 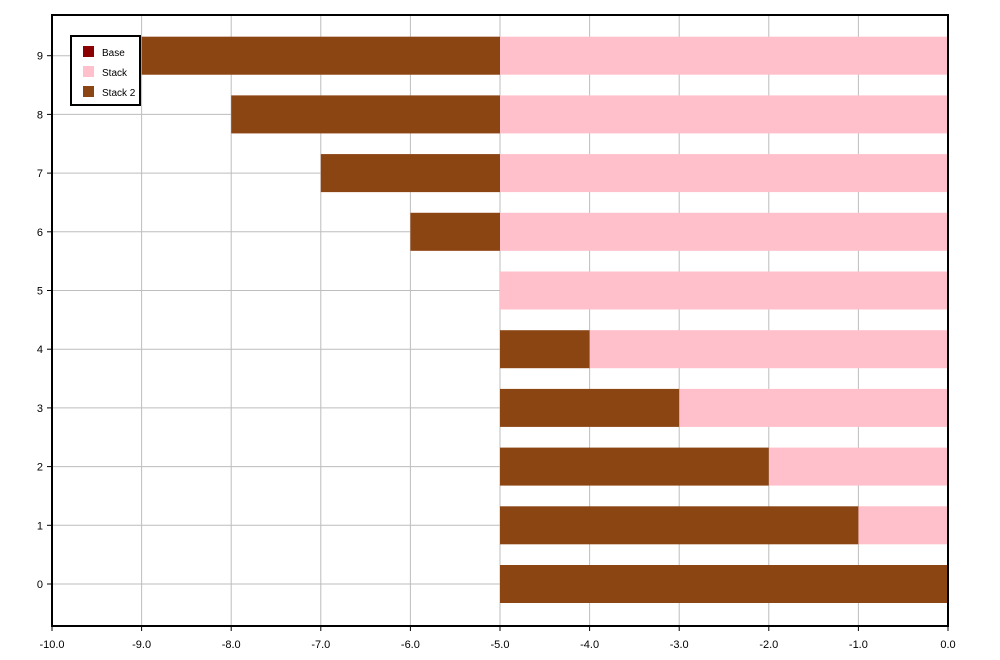 What do you see at coordinates (40, 292) in the screenshot?
I see `y-tick-label: 5` at bounding box center [40, 292].